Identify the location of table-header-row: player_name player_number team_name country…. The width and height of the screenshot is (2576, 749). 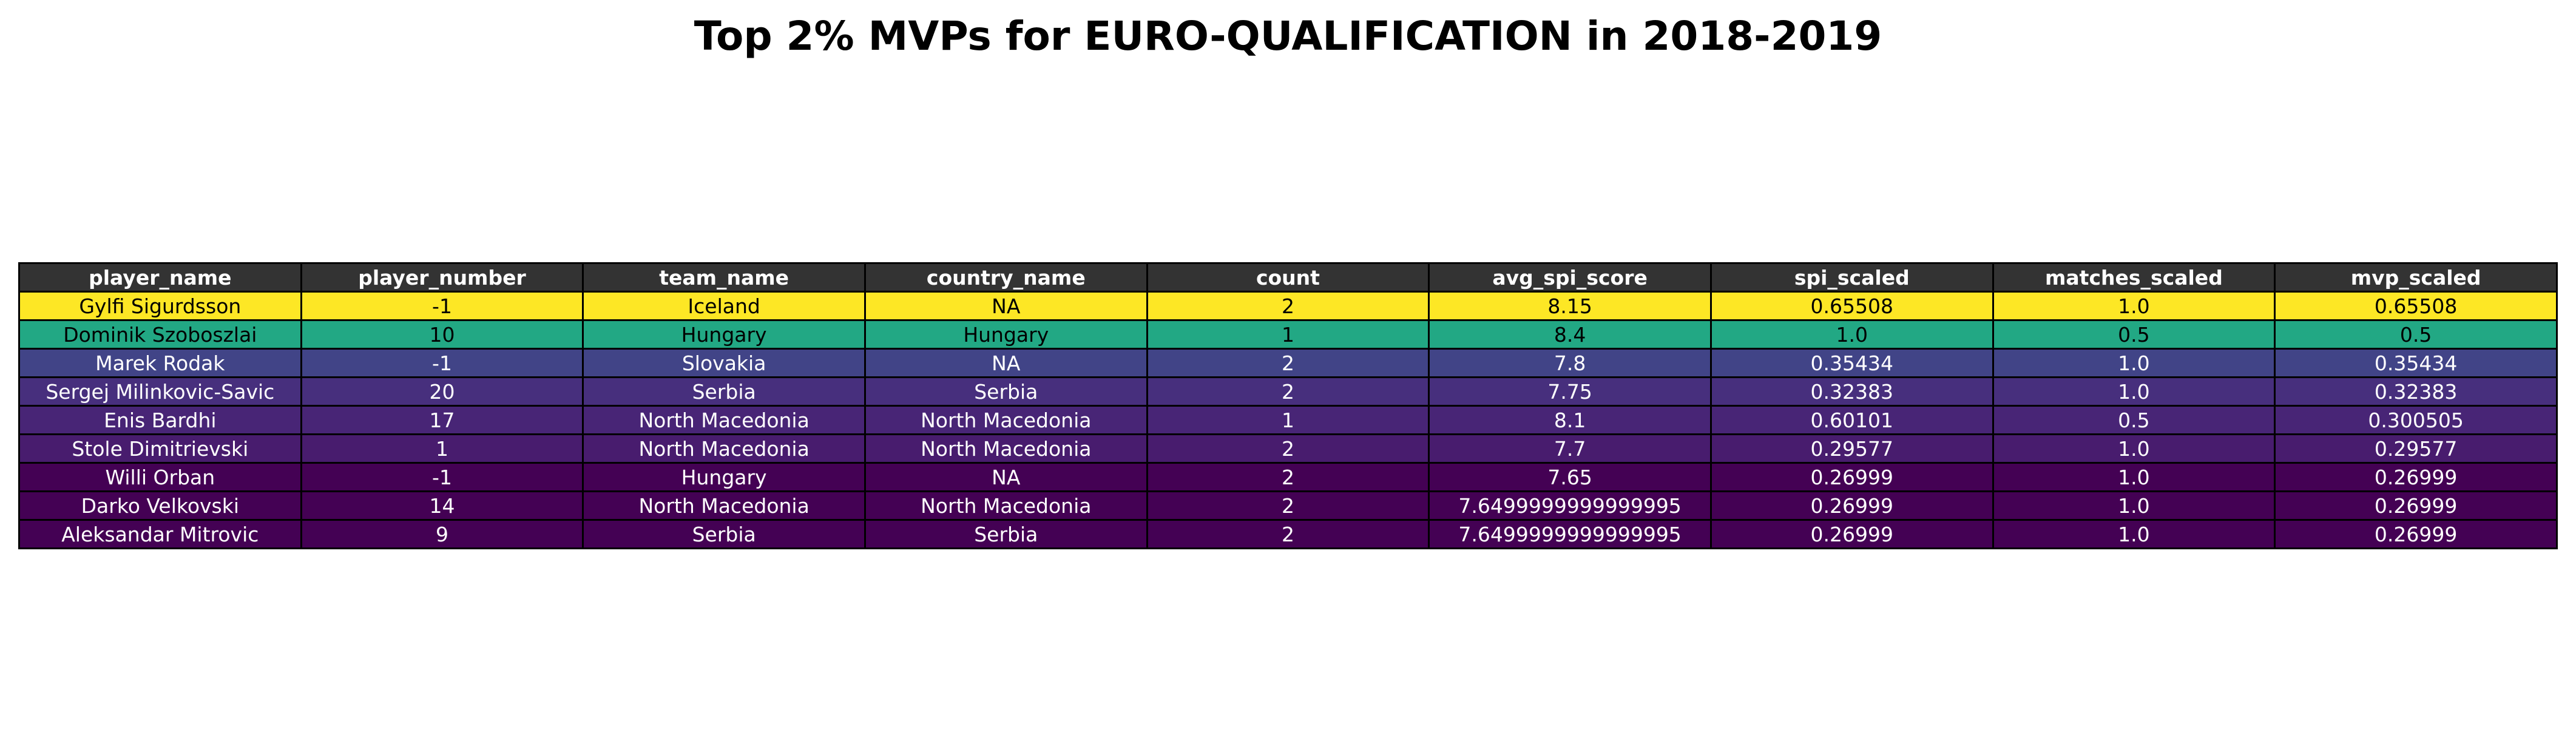
(1288, 277).